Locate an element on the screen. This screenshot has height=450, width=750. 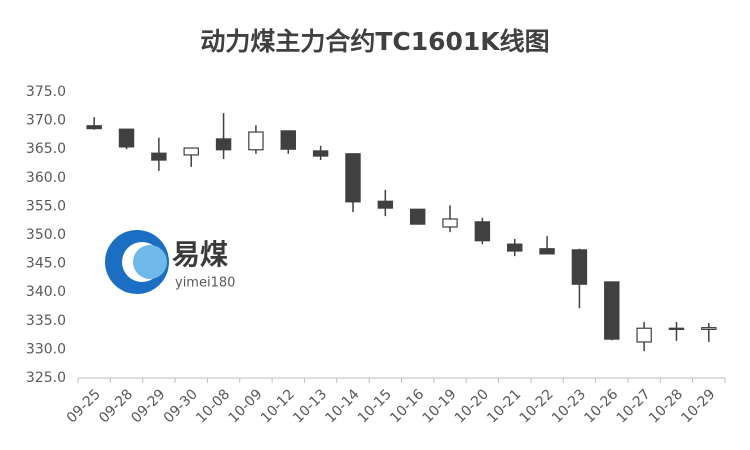
x-tick-label: 10-26 is located at coordinates (601, 406).